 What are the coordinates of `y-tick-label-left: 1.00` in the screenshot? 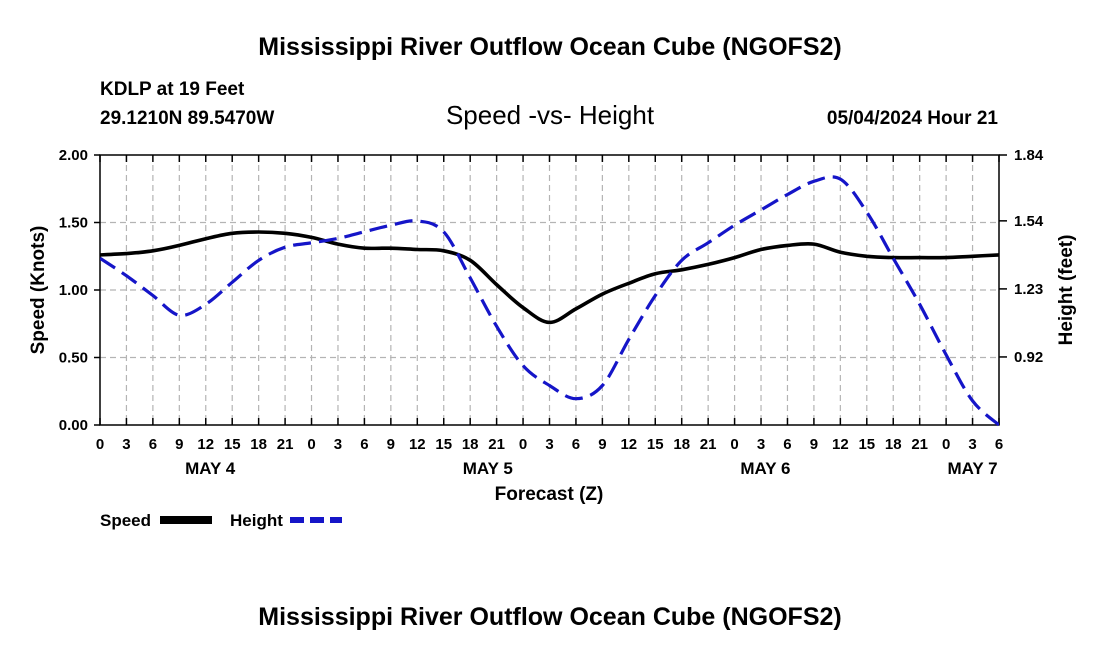 It's located at (73, 290).